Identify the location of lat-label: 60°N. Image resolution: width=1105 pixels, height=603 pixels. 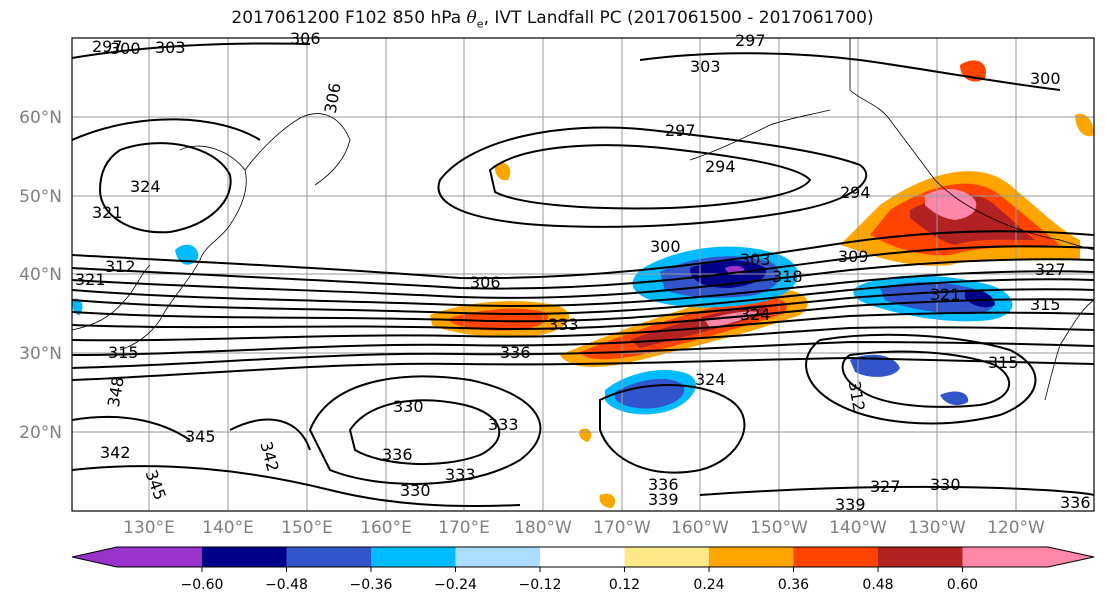
(40, 118).